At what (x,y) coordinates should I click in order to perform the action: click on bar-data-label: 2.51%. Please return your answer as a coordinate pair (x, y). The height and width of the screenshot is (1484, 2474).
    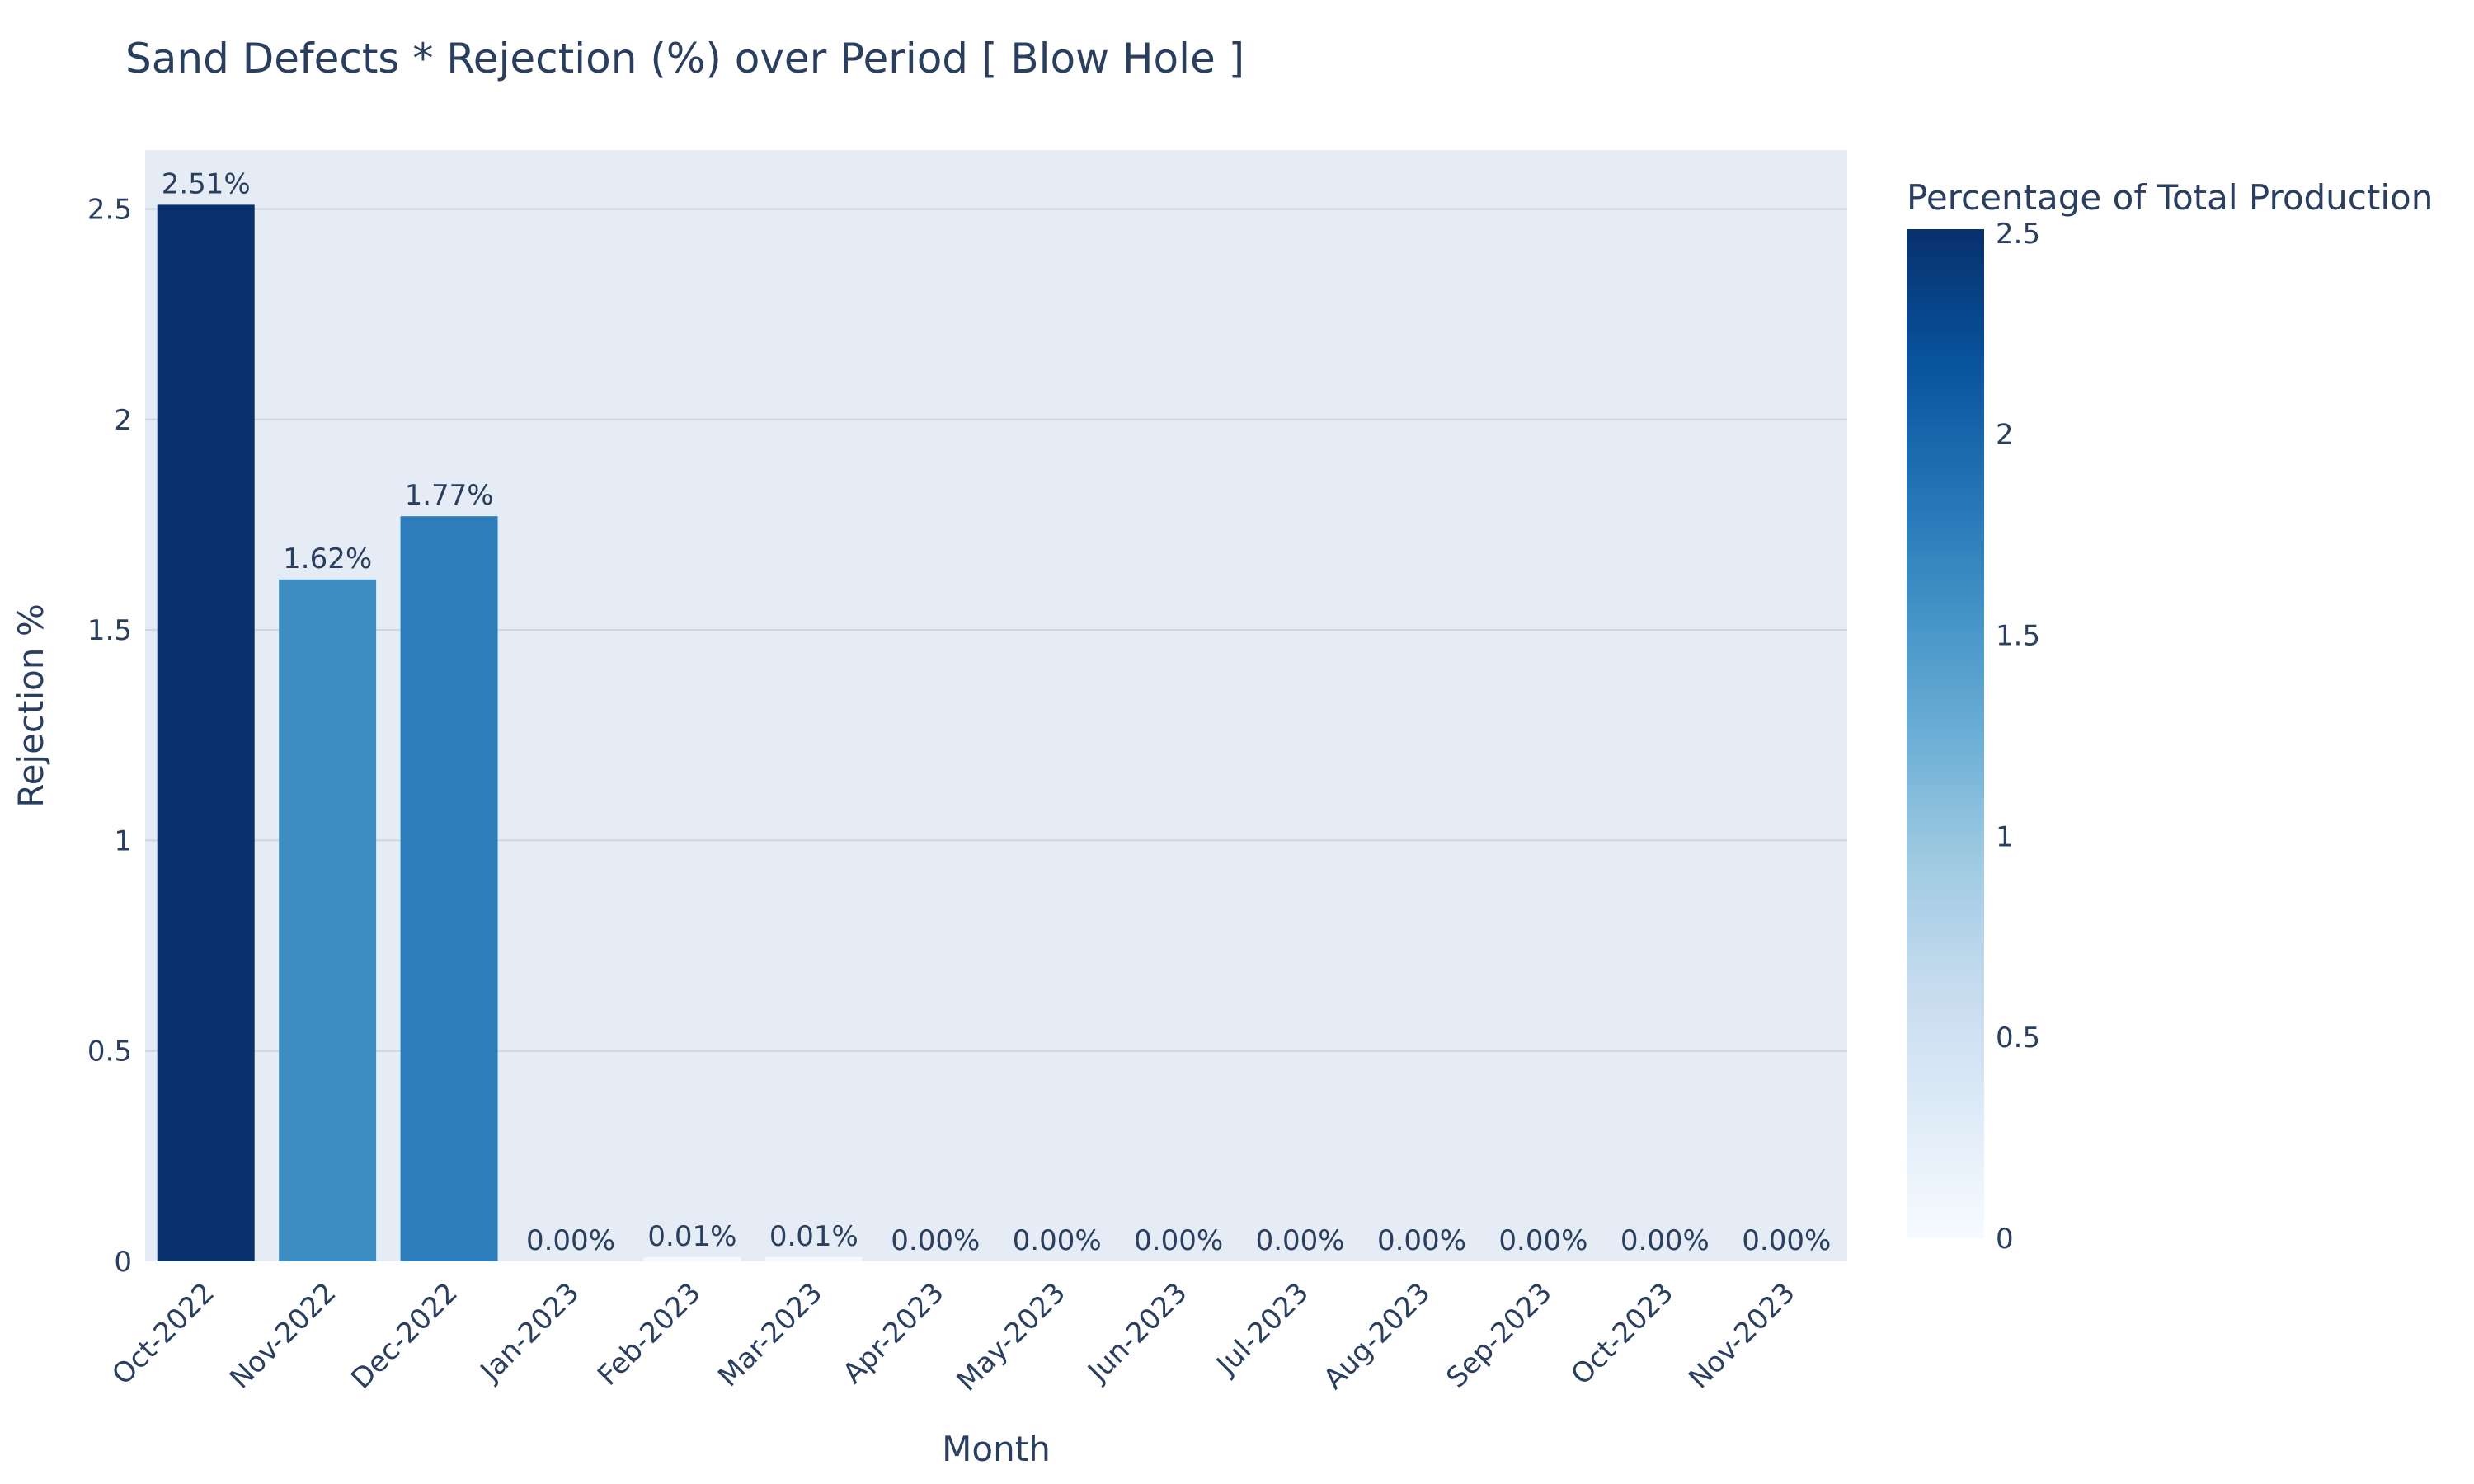
    Looking at the image, I should click on (206, 183).